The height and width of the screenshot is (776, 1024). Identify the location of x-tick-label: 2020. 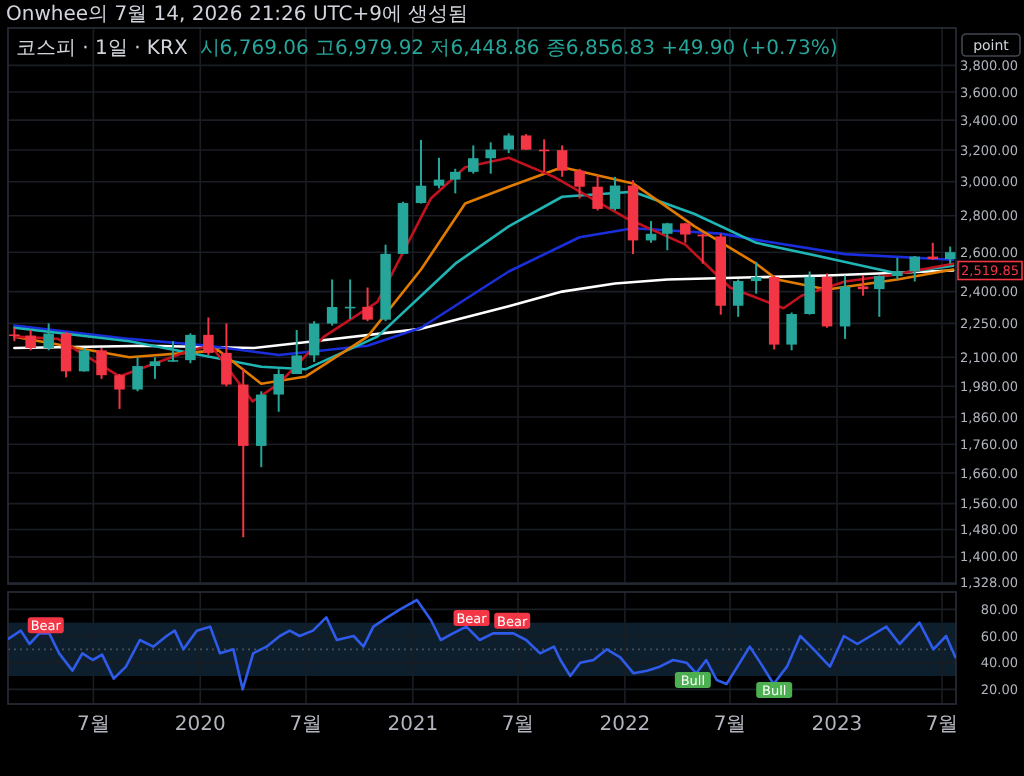
(200, 725).